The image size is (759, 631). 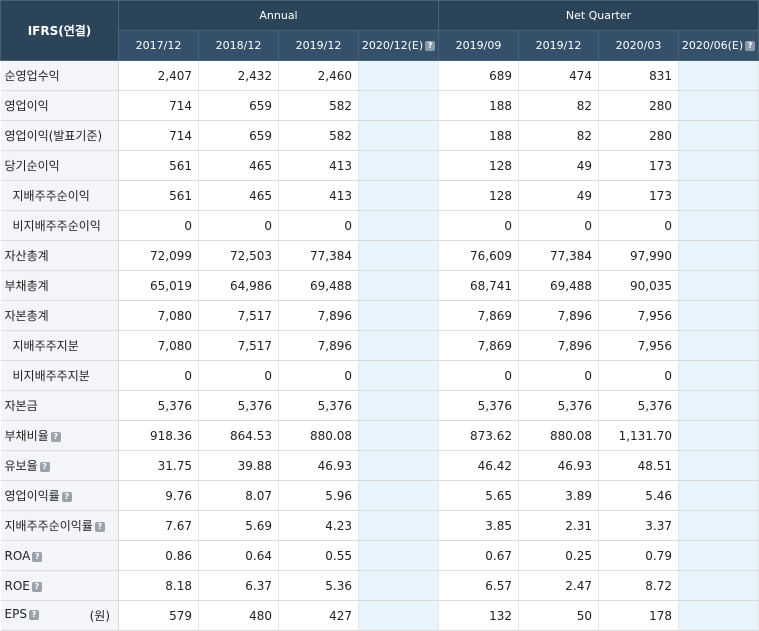 What do you see at coordinates (478, 75) in the screenshot?
I see `value-cell: 689` at bounding box center [478, 75].